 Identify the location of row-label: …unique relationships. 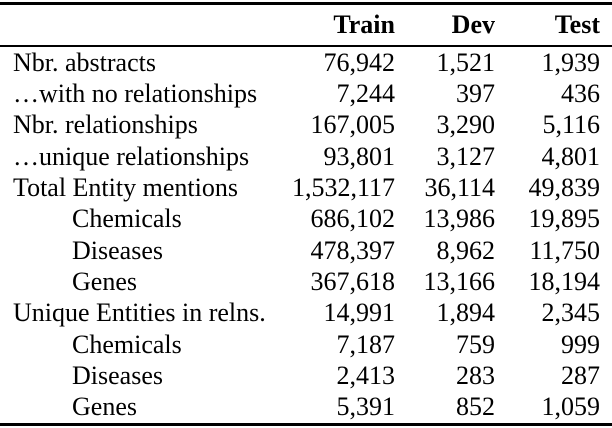
(131, 156).